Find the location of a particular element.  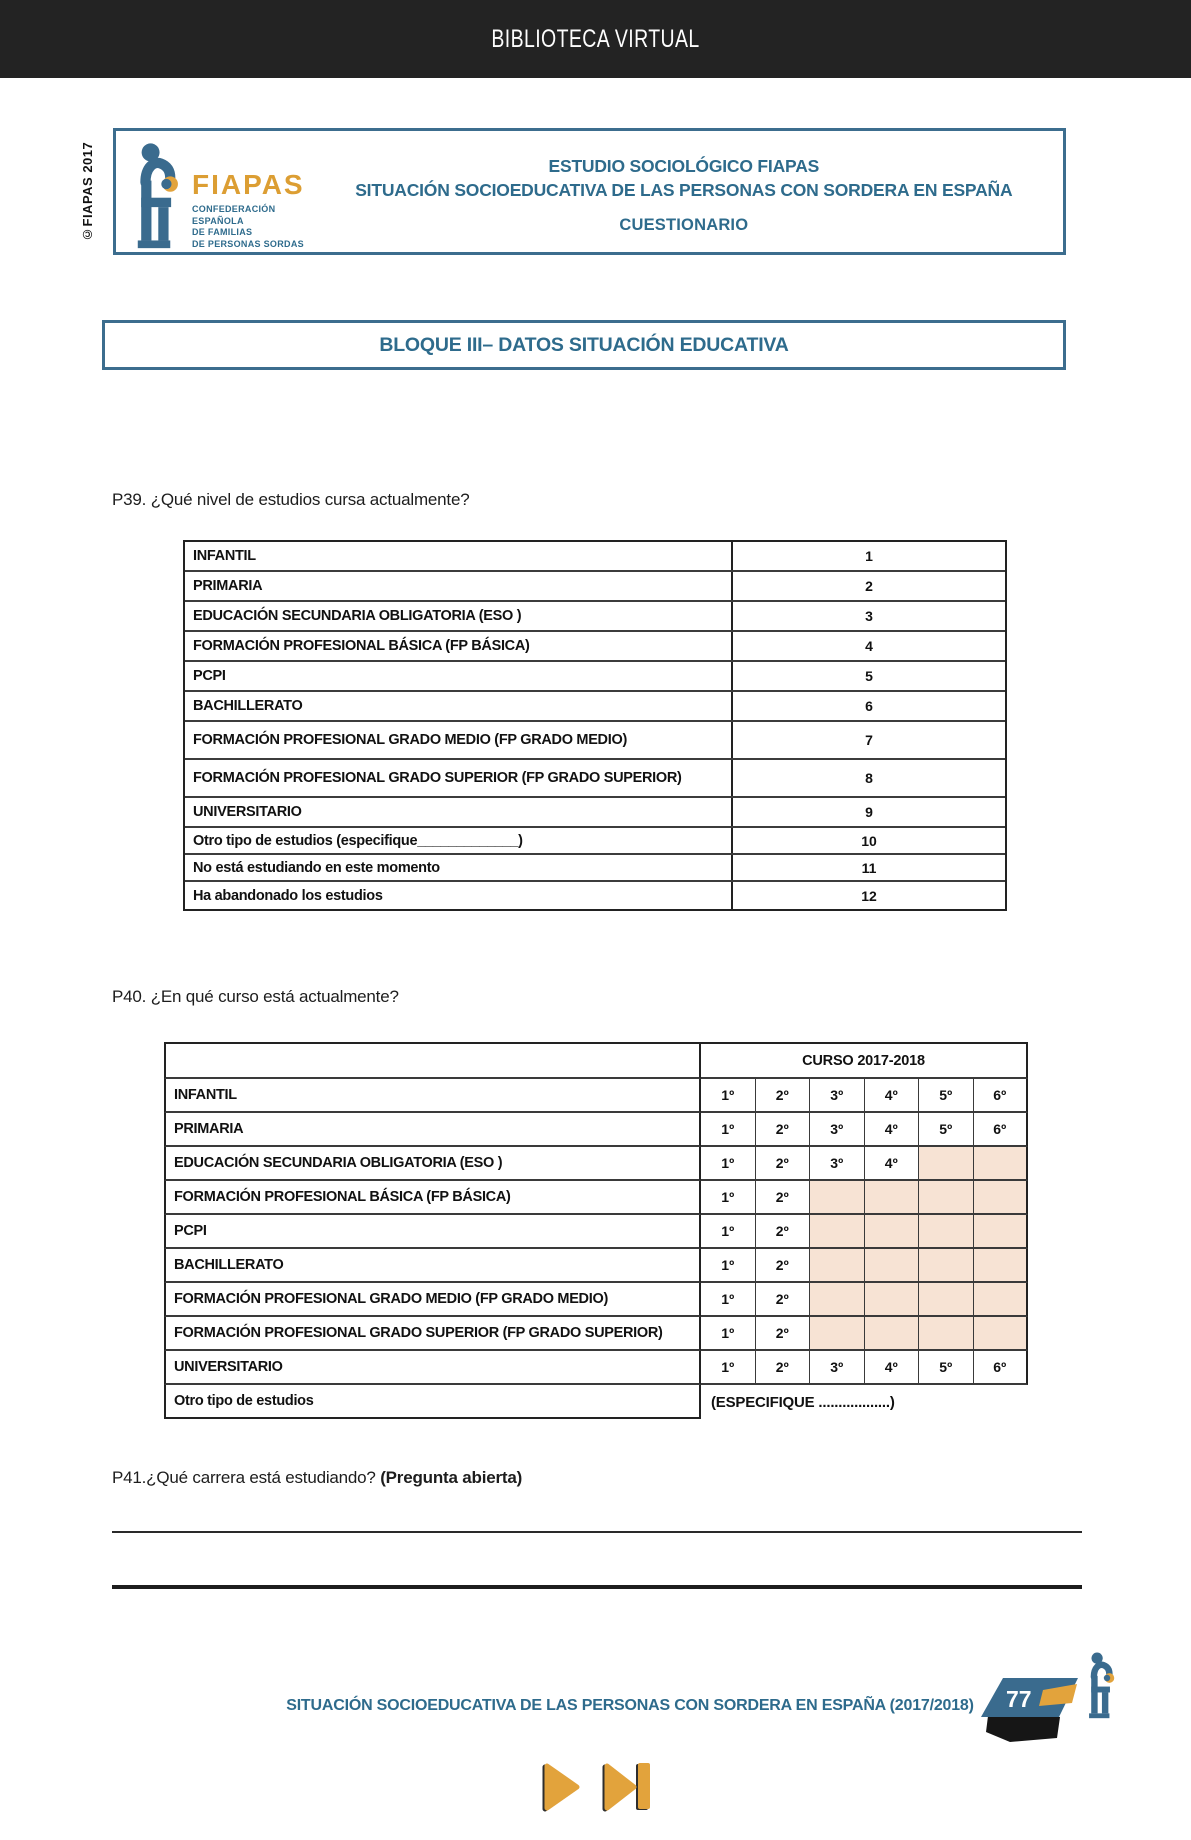

page-number: 77 is located at coordinates (1019, 1699).